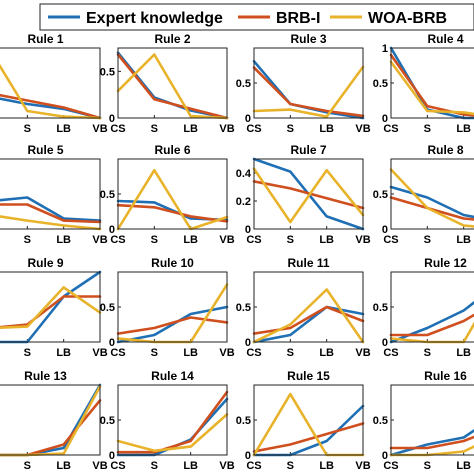 This screenshot has height=474, width=474. What do you see at coordinates (172, 263) in the screenshot?
I see `panel-title: Rule 10` at bounding box center [172, 263].